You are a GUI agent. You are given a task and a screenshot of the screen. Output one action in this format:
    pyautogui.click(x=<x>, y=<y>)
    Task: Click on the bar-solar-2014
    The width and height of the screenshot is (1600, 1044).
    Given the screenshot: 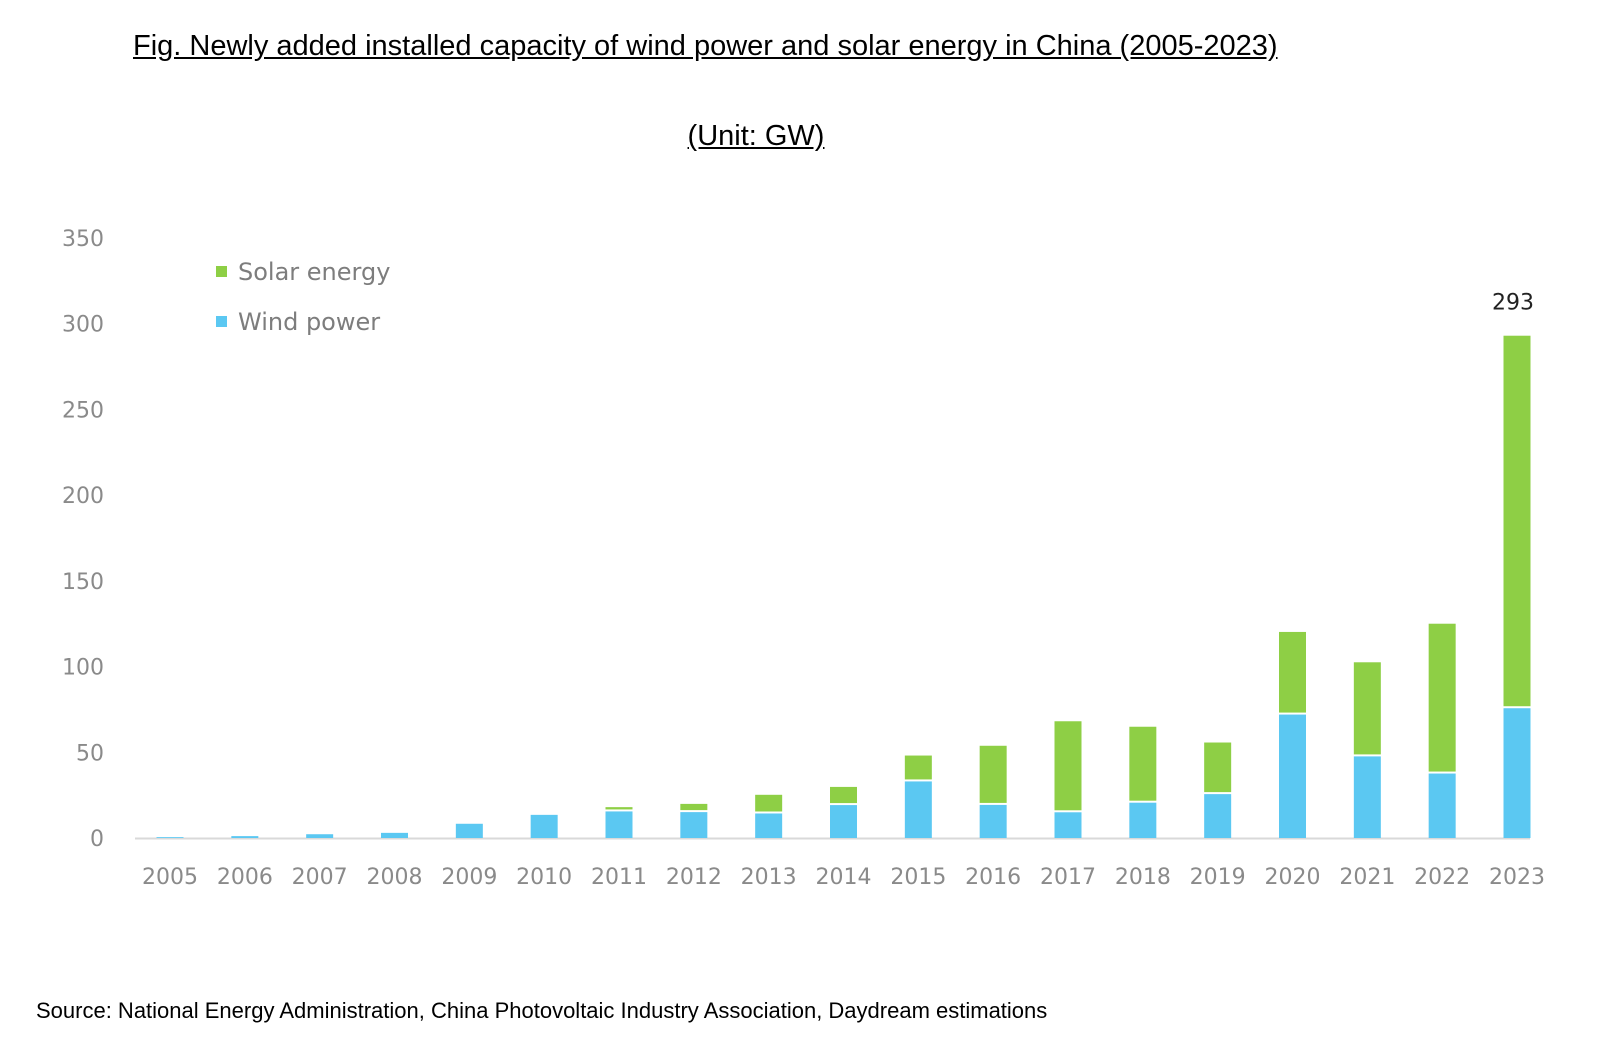 What is the action you would take?
    pyautogui.click(x=843, y=795)
    